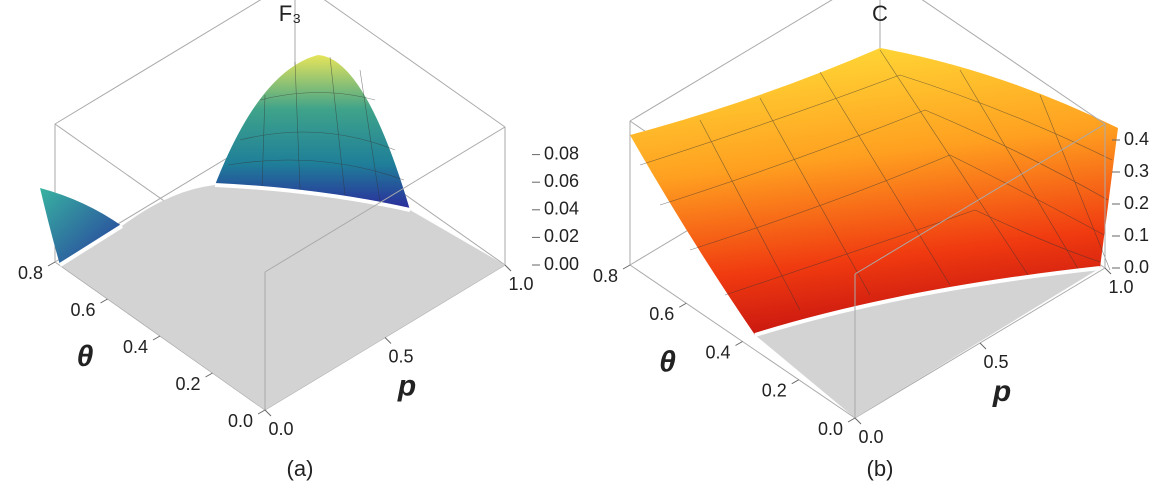  What do you see at coordinates (300, 468) in the screenshot?
I see `caption: (a)` at bounding box center [300, 468].